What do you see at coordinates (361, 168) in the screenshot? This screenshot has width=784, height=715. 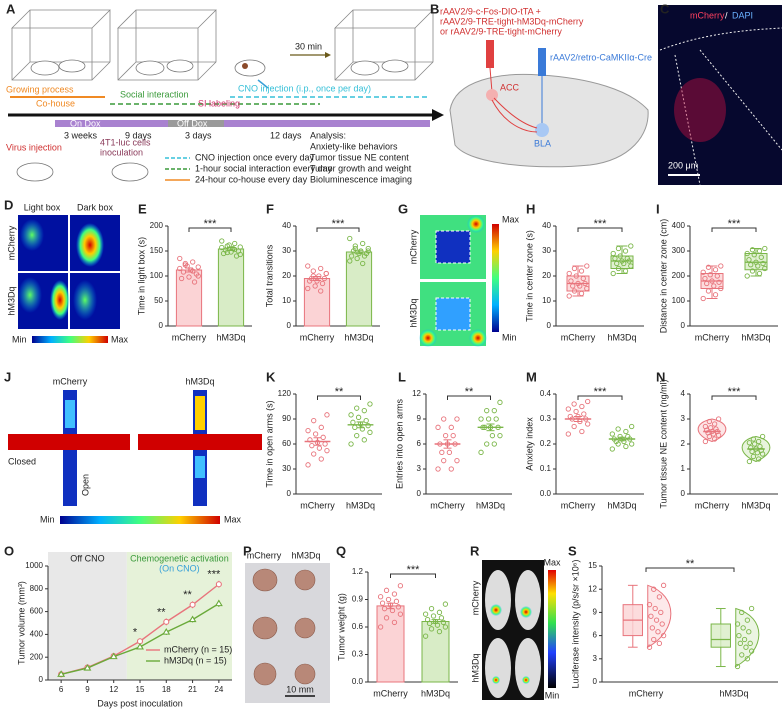 I see `analysis-item: Tumor growth and weight` at bounding box center [361, 168].